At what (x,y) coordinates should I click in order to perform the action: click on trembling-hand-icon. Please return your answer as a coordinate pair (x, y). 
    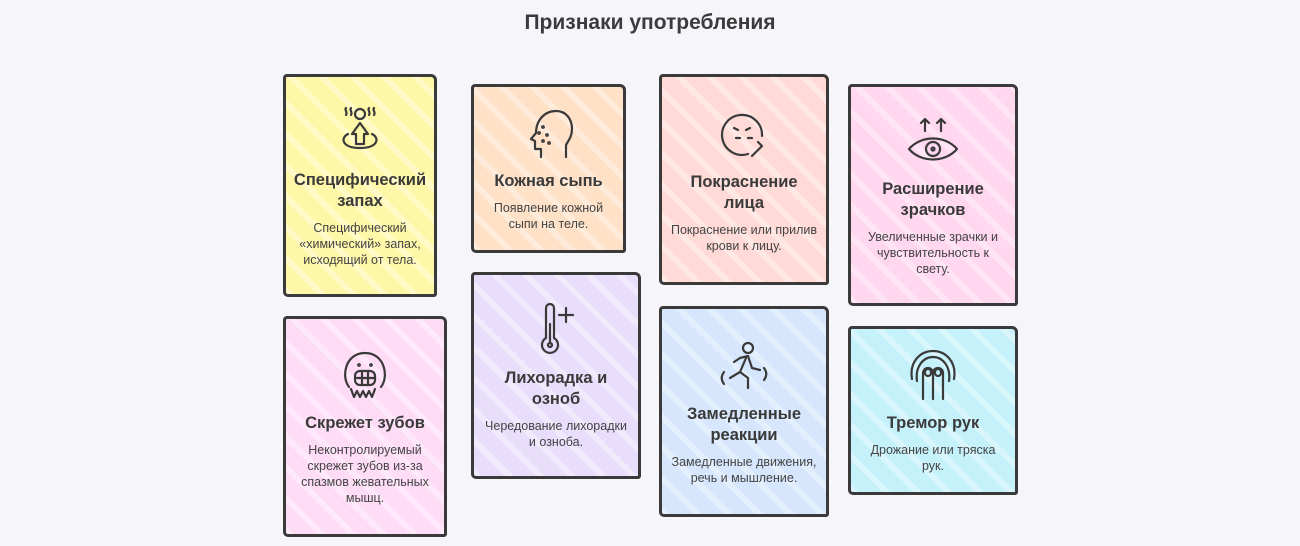
    Looking at the image, I should click on (933, 375).